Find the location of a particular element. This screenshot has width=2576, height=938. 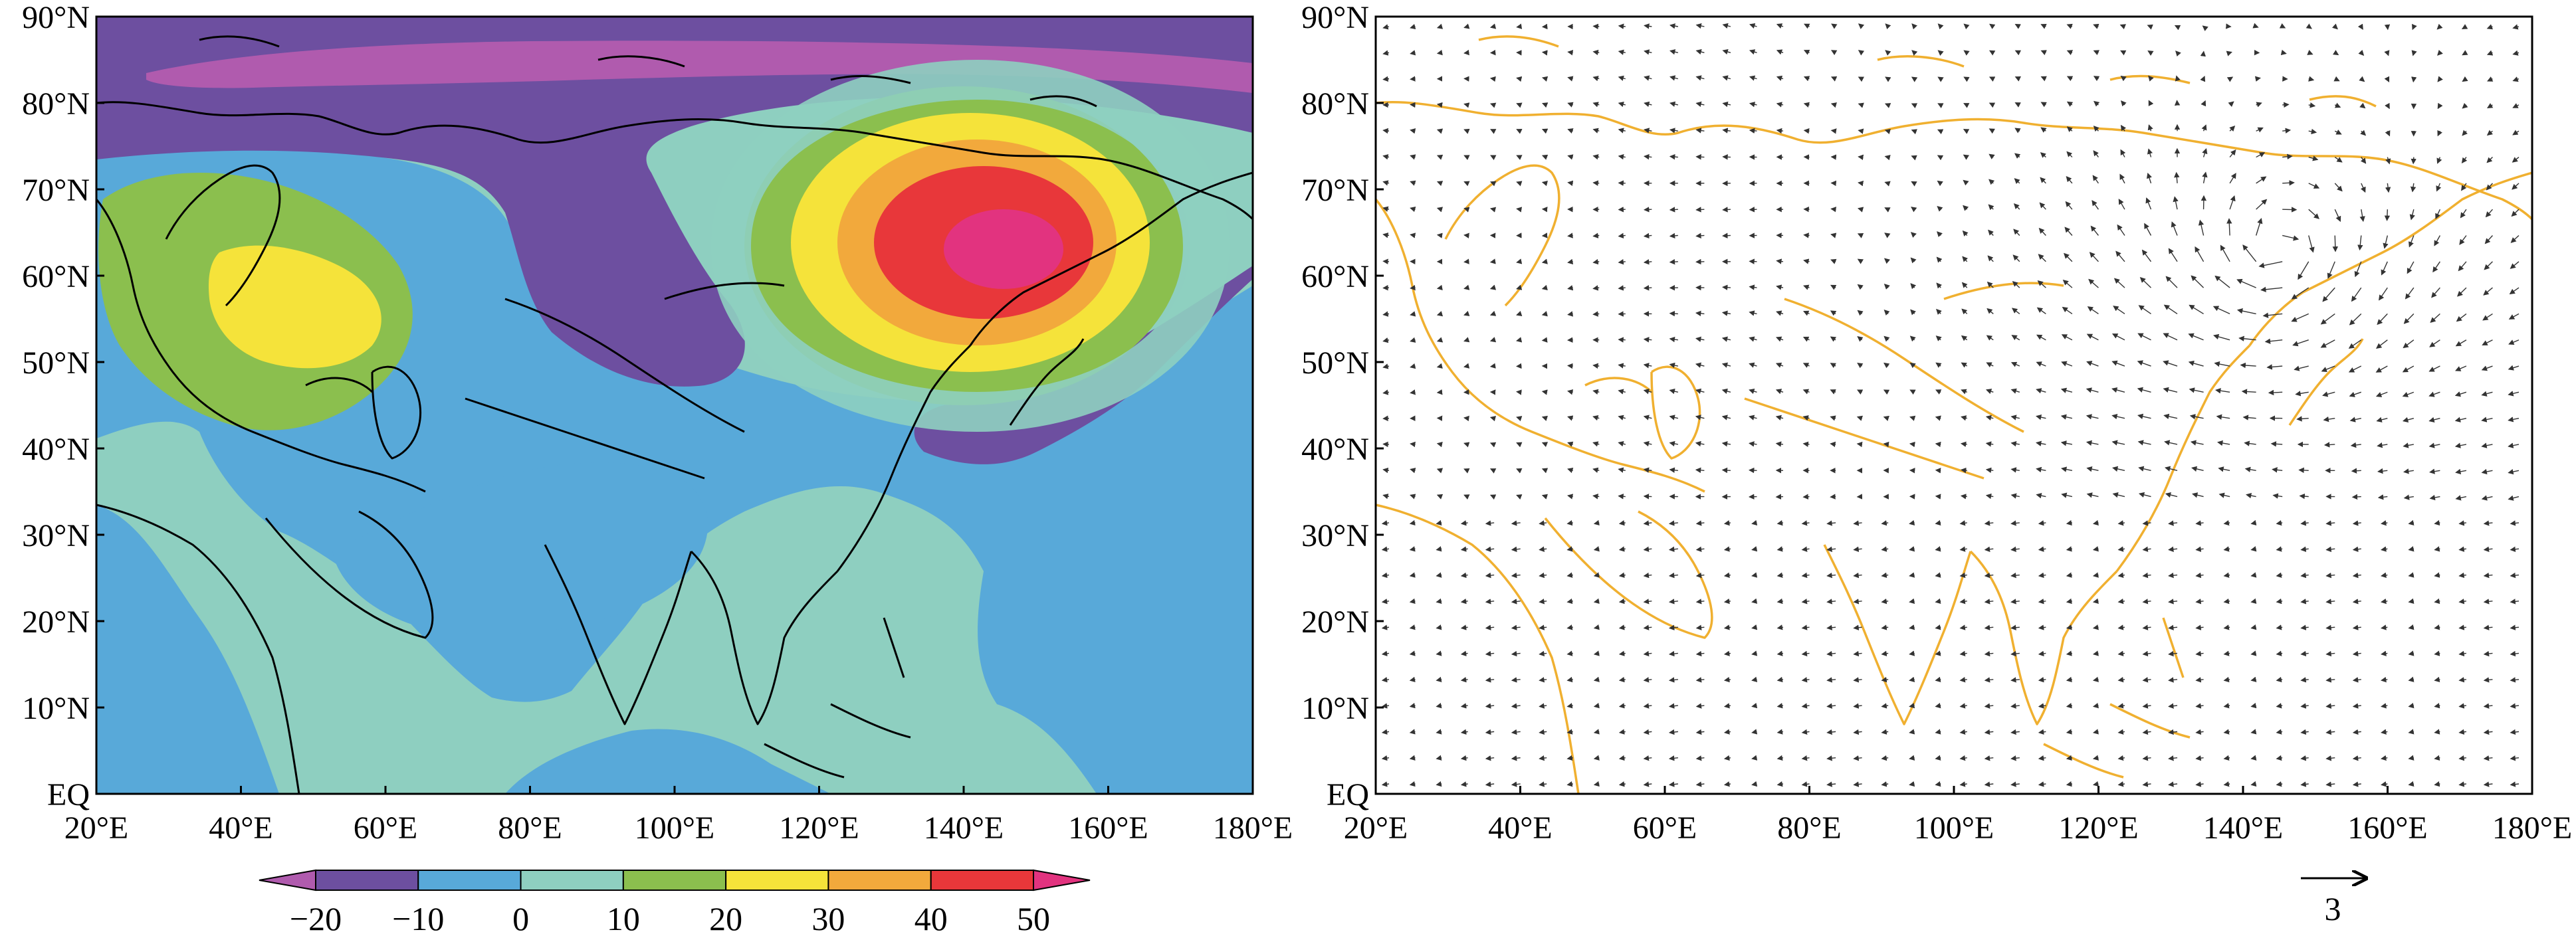

contour-band-above-50-east is located at coordinates (1003, 249).